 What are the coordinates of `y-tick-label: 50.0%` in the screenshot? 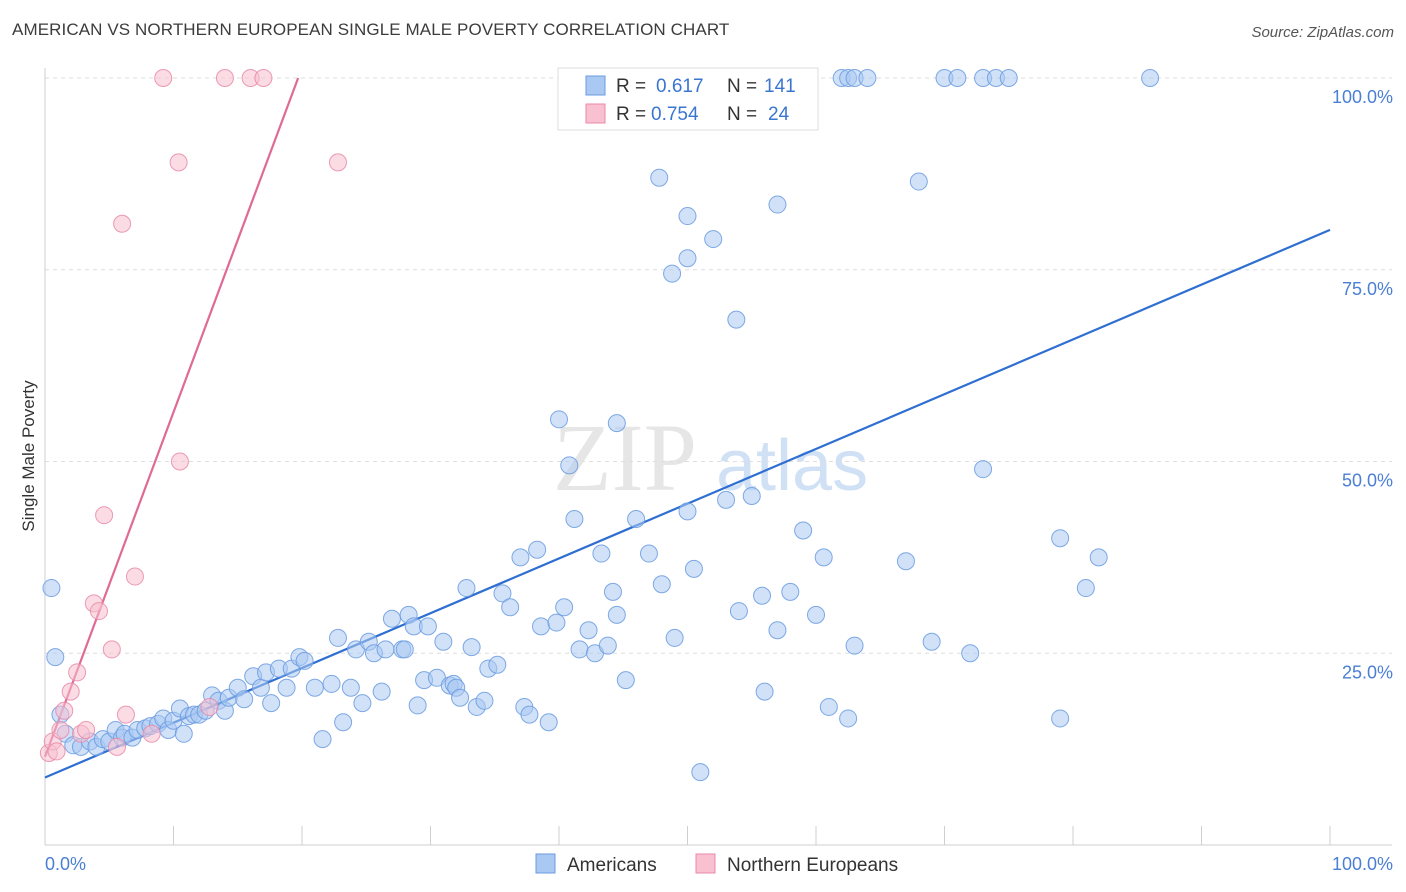 It's located at (1367, 481).